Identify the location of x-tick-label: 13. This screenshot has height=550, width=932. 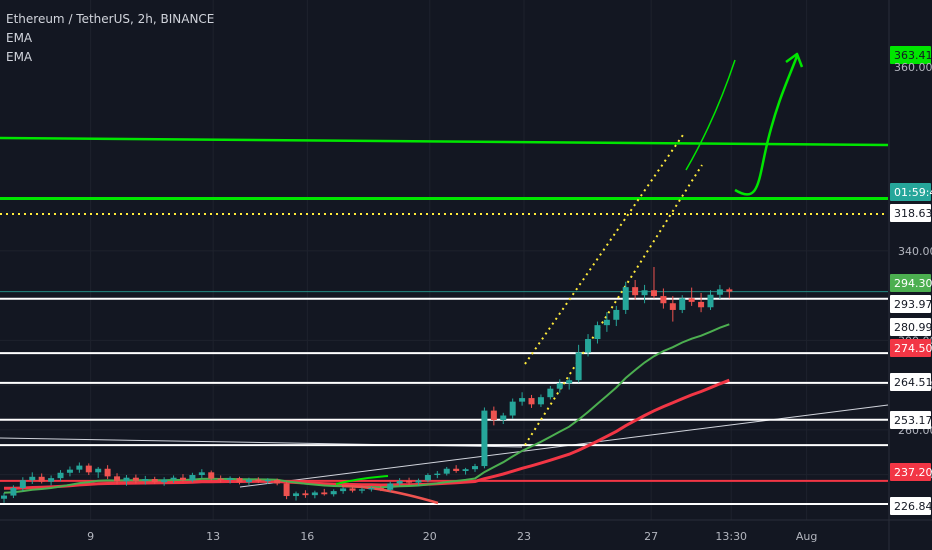
(213, 536).